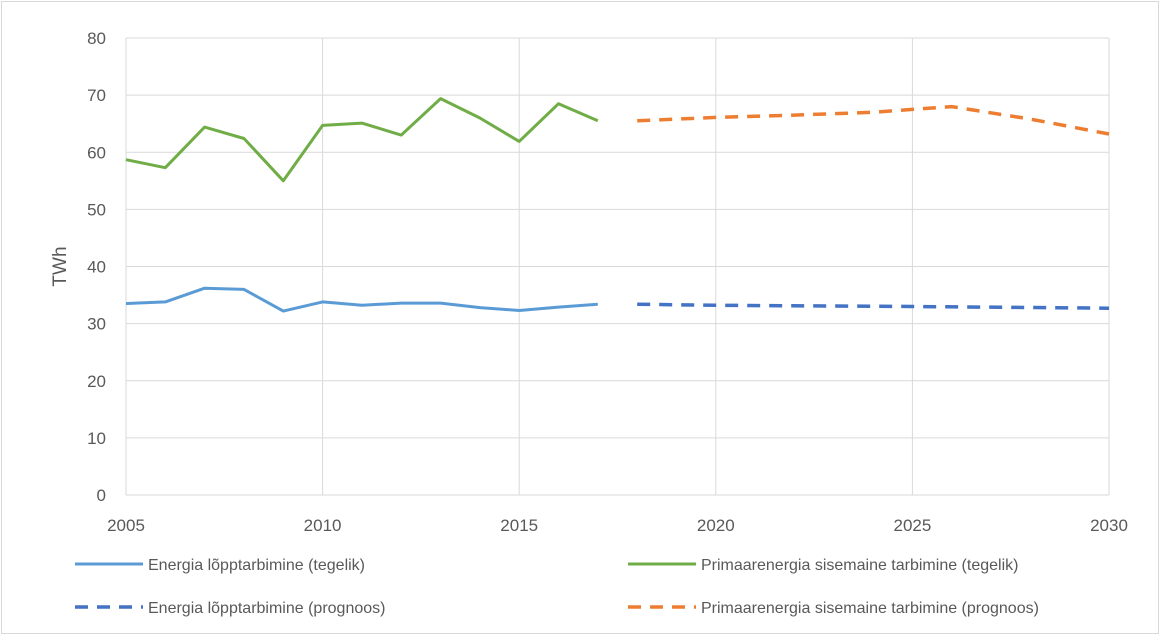  I want to click on y-tick-label: 40, so click(96, 267).